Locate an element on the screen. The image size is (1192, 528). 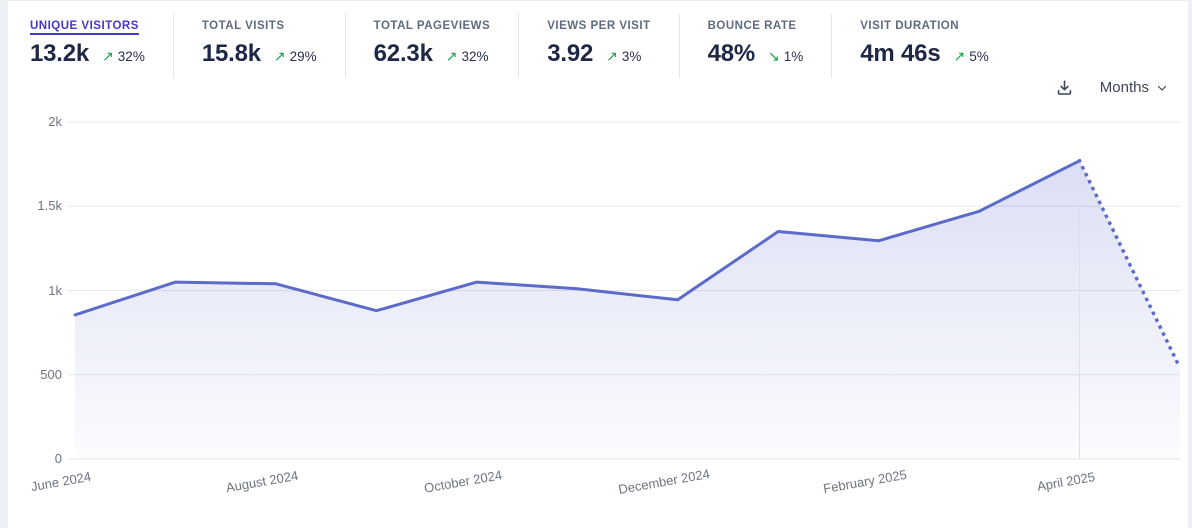
stat-label: UNIQUE VISITORS is located at coordinates (84, 26).